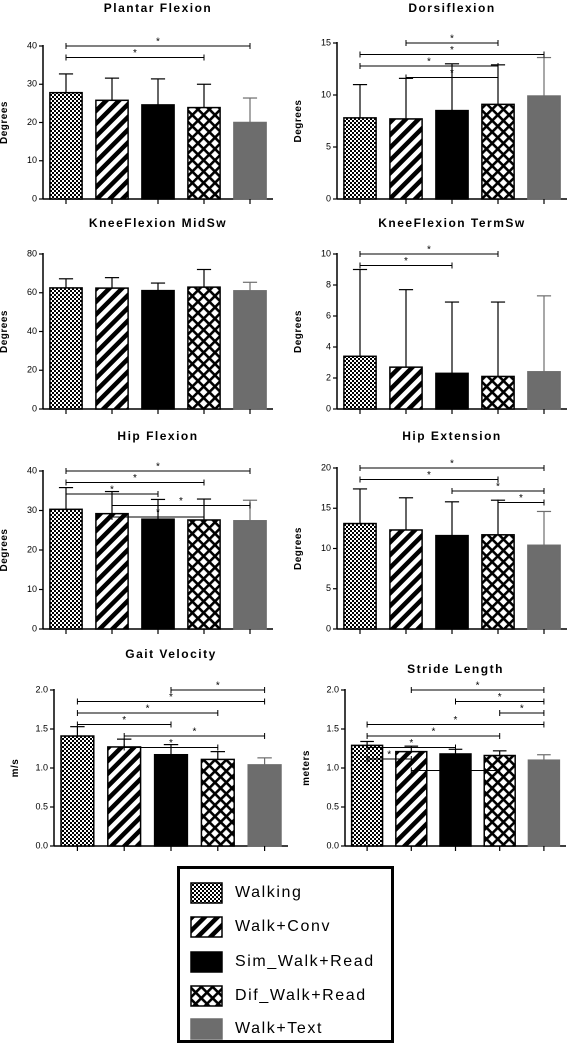  What do you see at coordinates (328, 284) in the screenshot?
I see `y-tick-label: 8` at bounding box center [328, 284].